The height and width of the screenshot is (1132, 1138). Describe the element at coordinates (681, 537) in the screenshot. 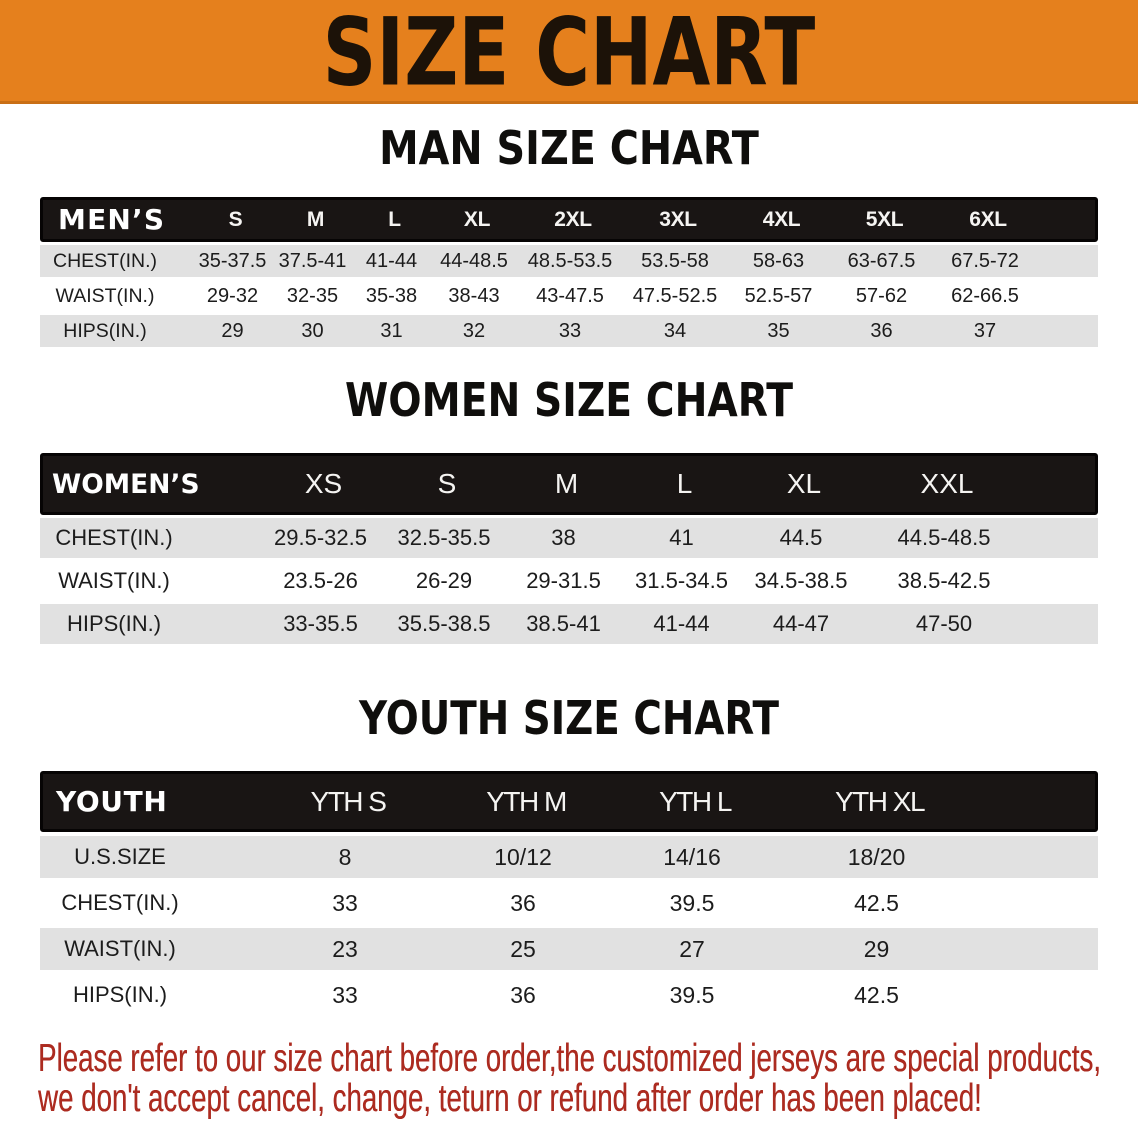

I see `value-cell: 41` at that location.